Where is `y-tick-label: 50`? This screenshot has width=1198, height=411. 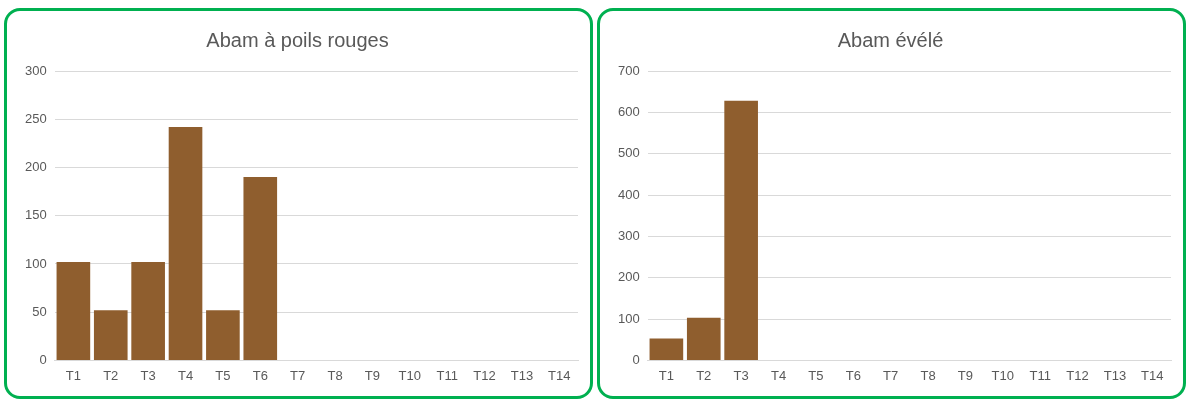
y-tick-label: 50 is located at coordinates (39, 311).